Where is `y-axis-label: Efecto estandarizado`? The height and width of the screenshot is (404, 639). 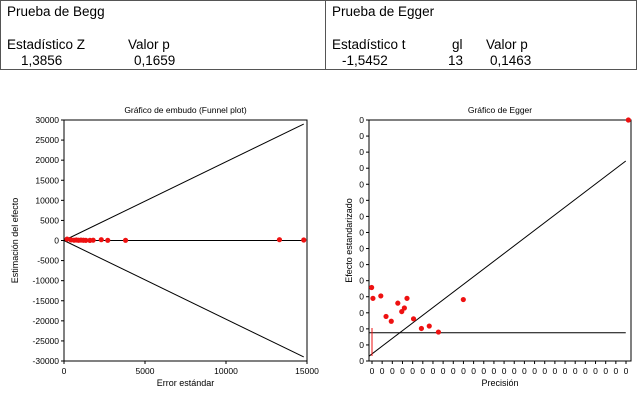
y-axis-label: Efecto estandarizado is located at coordinates (349, 240).